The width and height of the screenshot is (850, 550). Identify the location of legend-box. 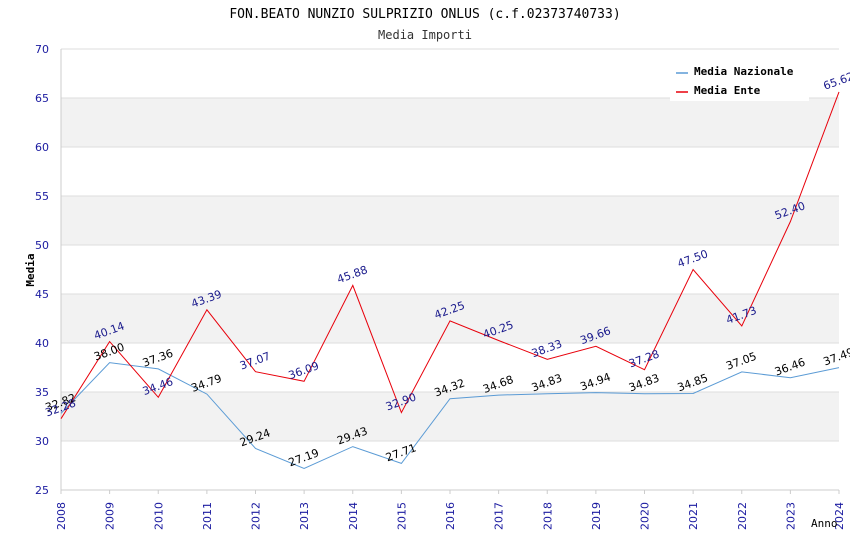
(739, 80).